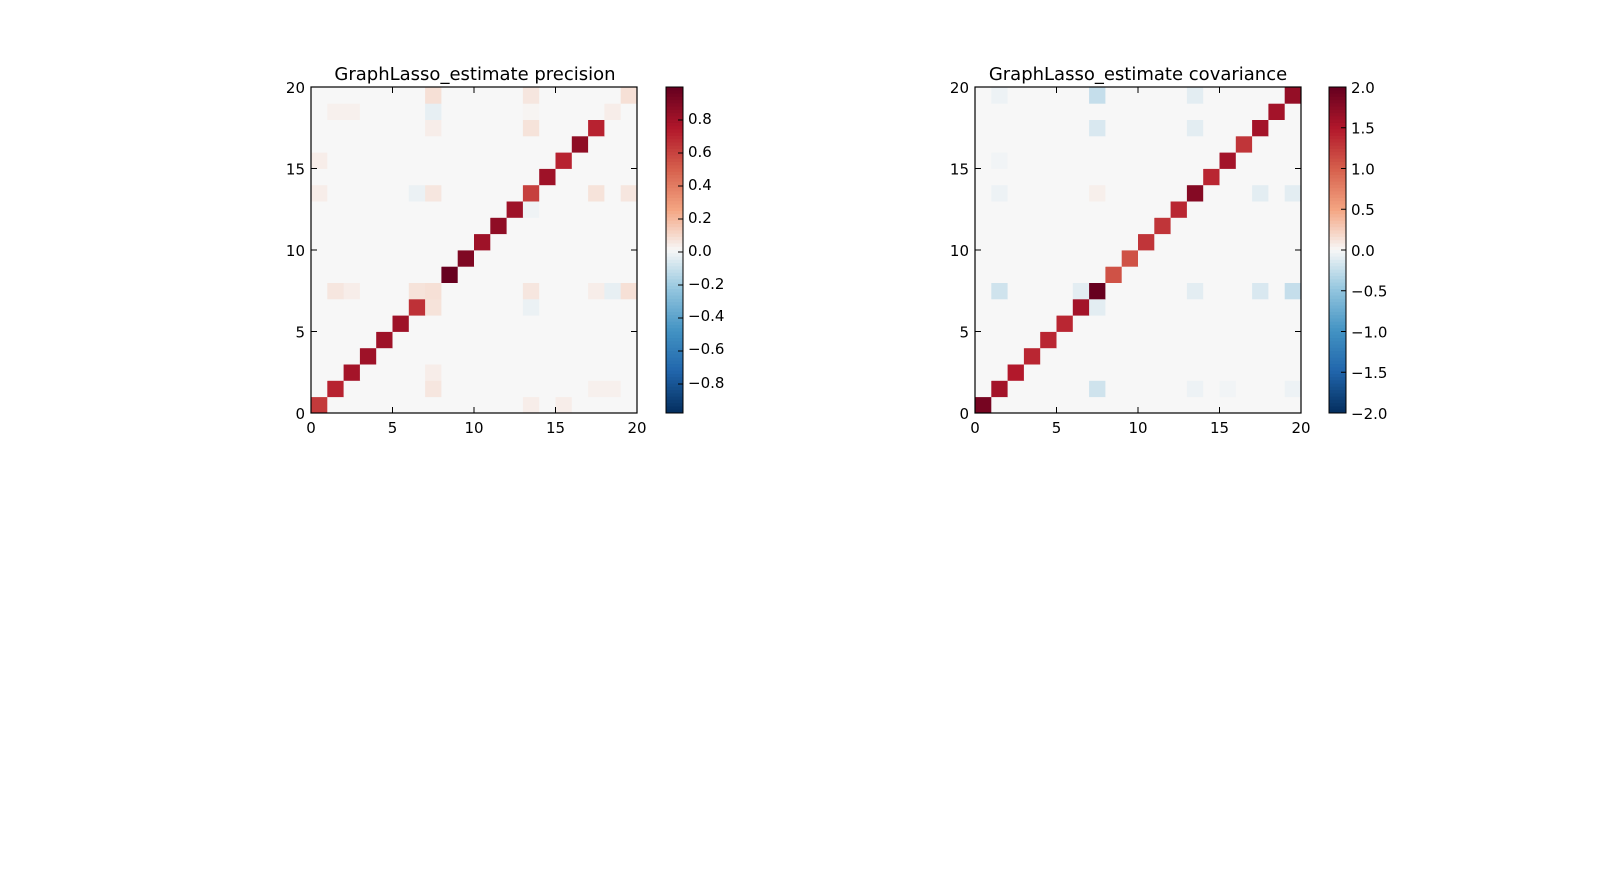 The width and height of the screenshot is (1600, 893). What do you see at coordinates (474, 74) in the screenshot?
I see `precision-title: GraphLasso_estimate precision` at bounding box center [474, 74].